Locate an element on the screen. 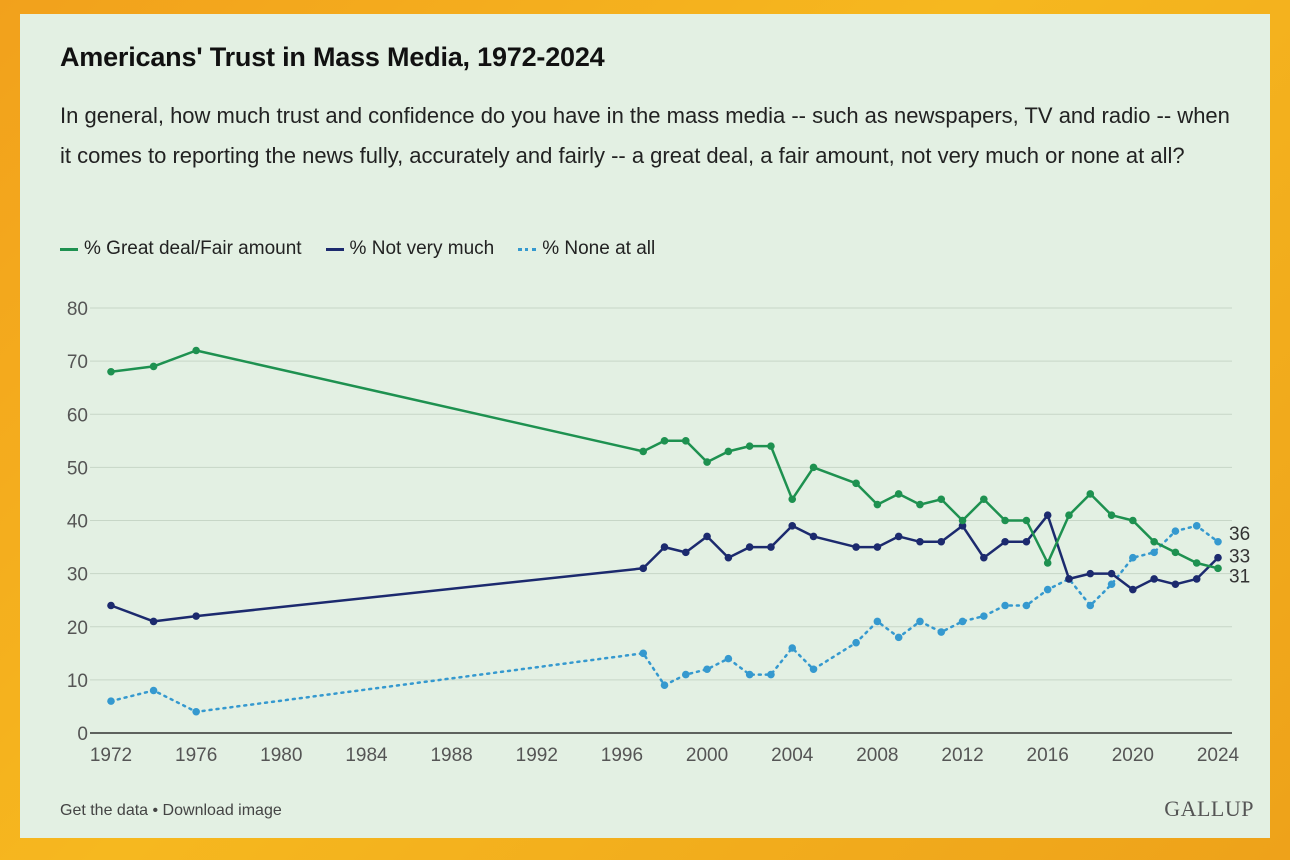 Image resolution: width=1290 pixels, height=860 pixels. data-point-great-deal-fair-amount-2004 is located at coordinates (792, 499).